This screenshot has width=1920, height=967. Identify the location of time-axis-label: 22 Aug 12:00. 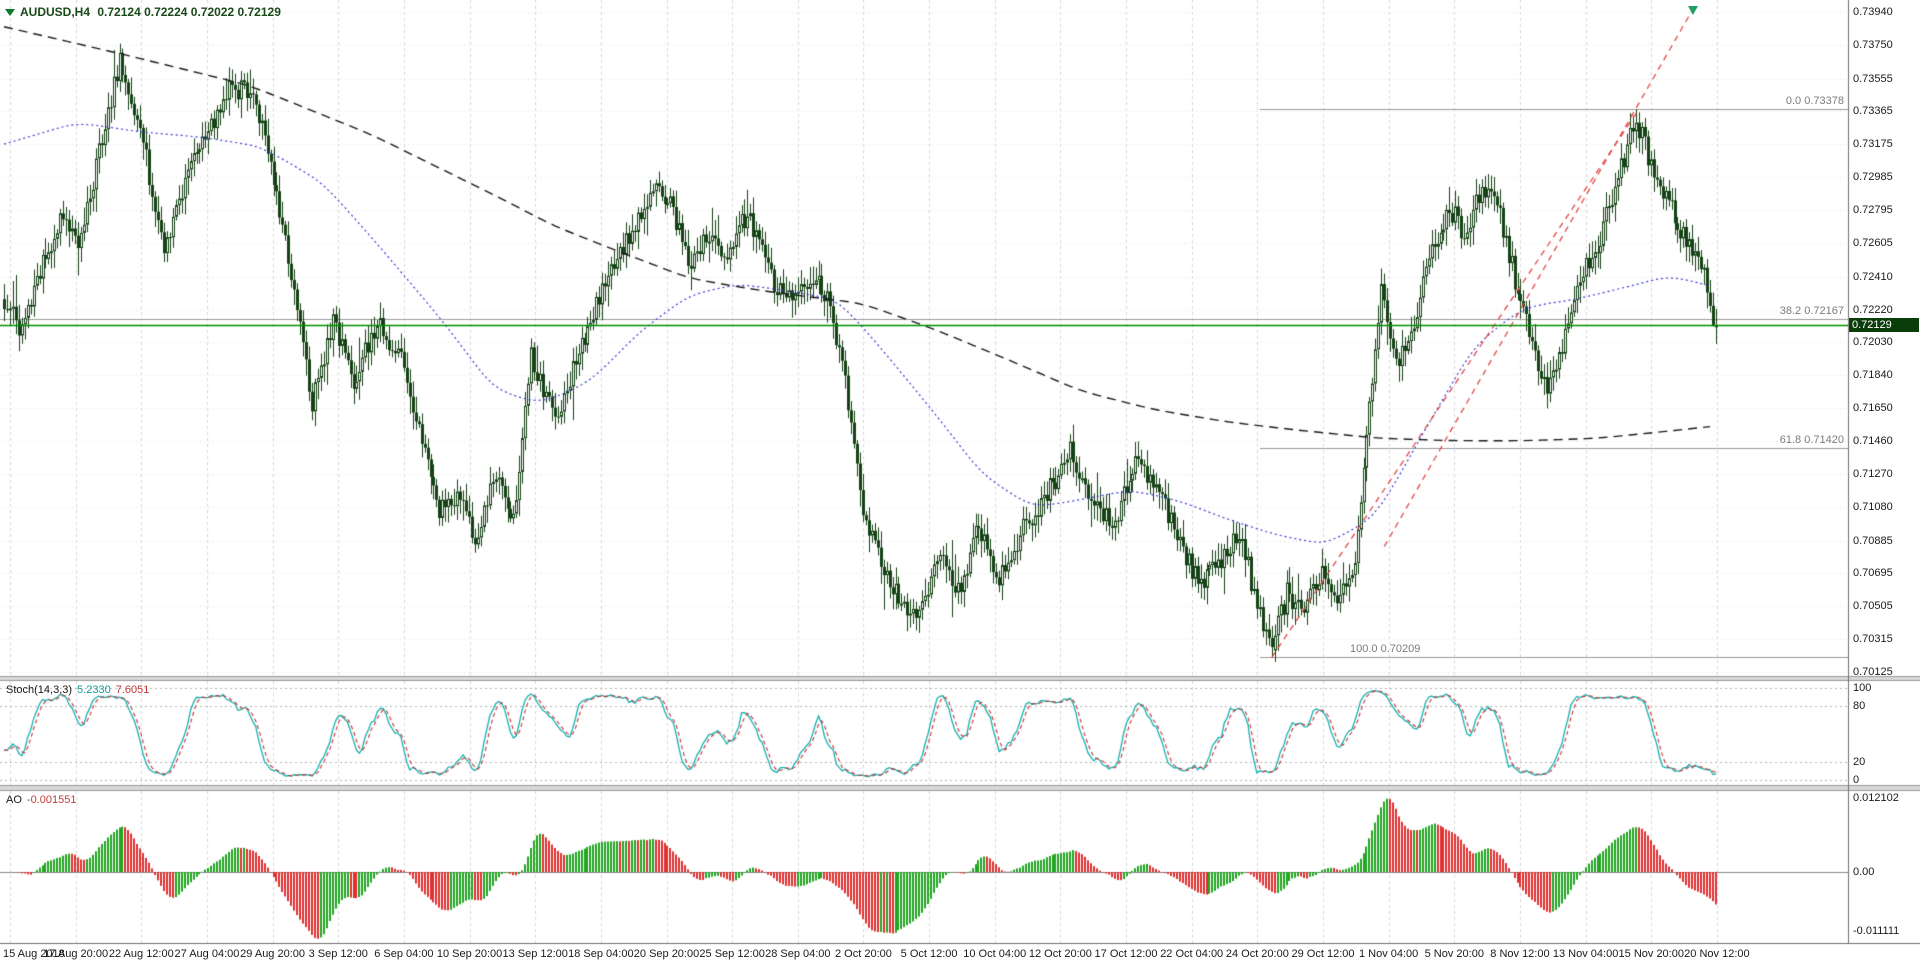
(141, 954).